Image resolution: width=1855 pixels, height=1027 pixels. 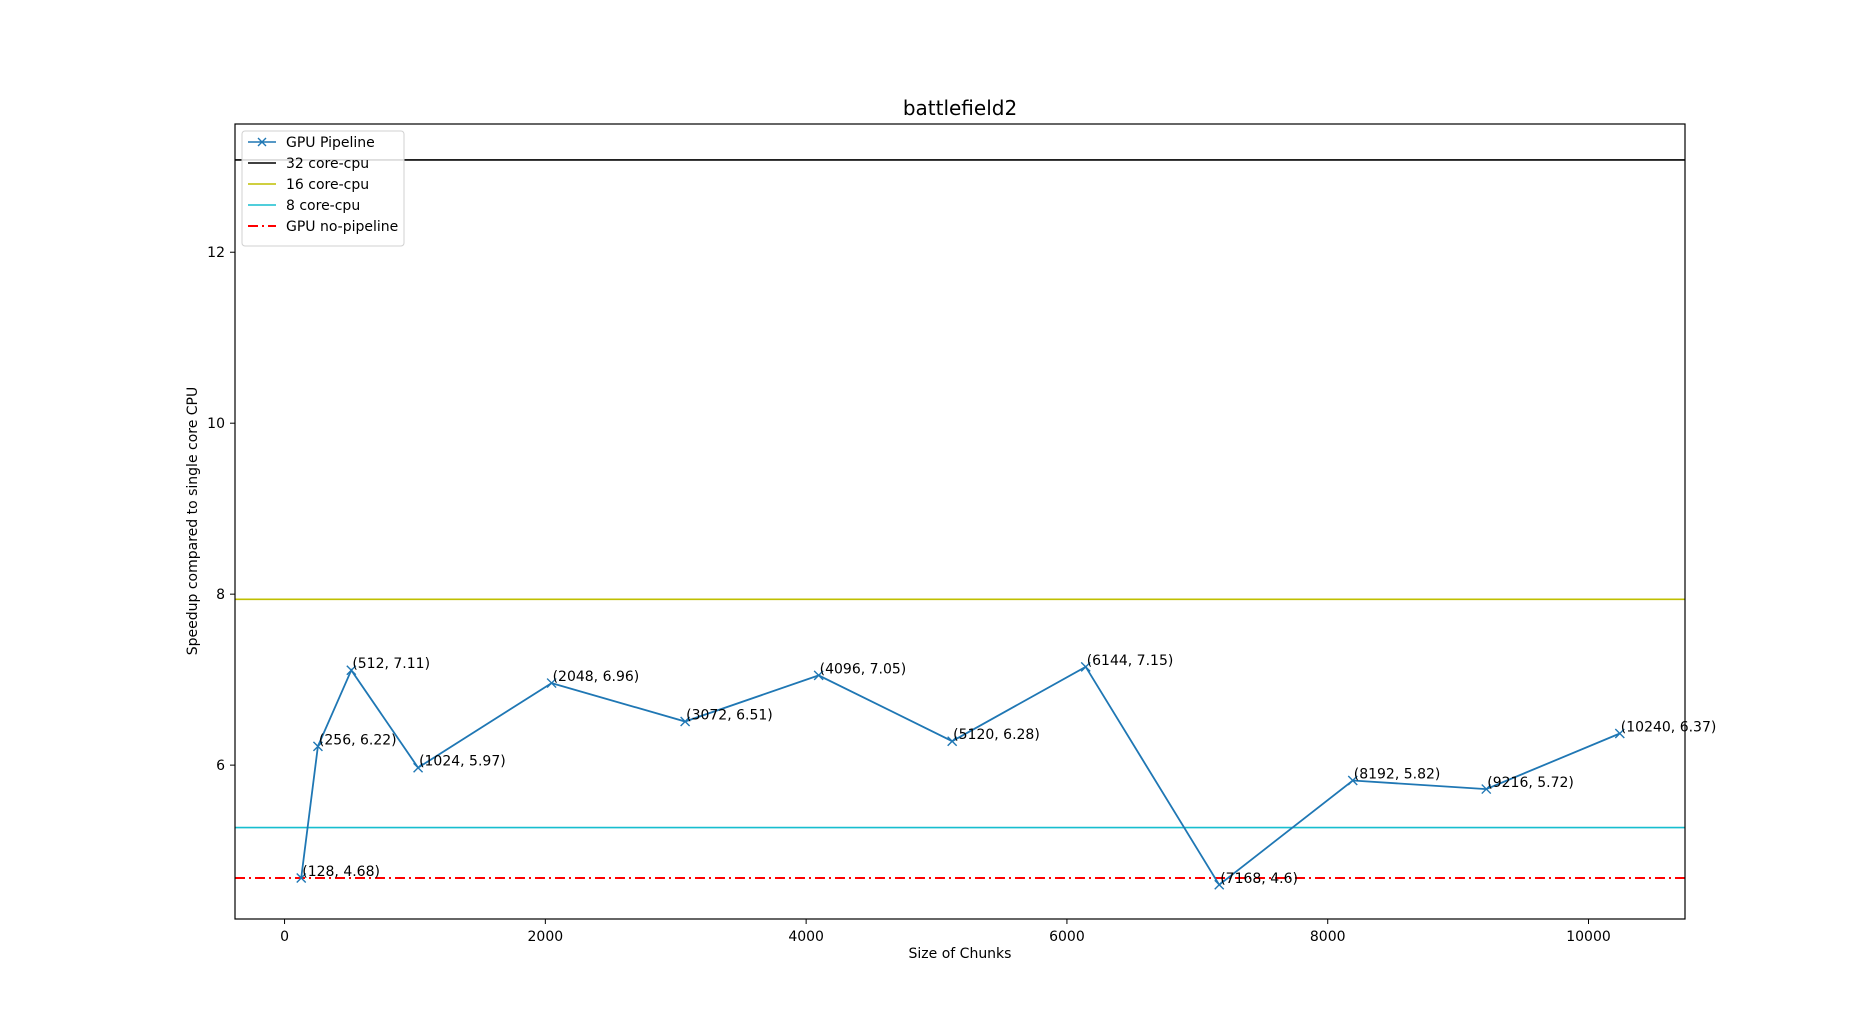 I want to click on legend-entry-label: 8 core-cpu, so click(x=323, y=206).